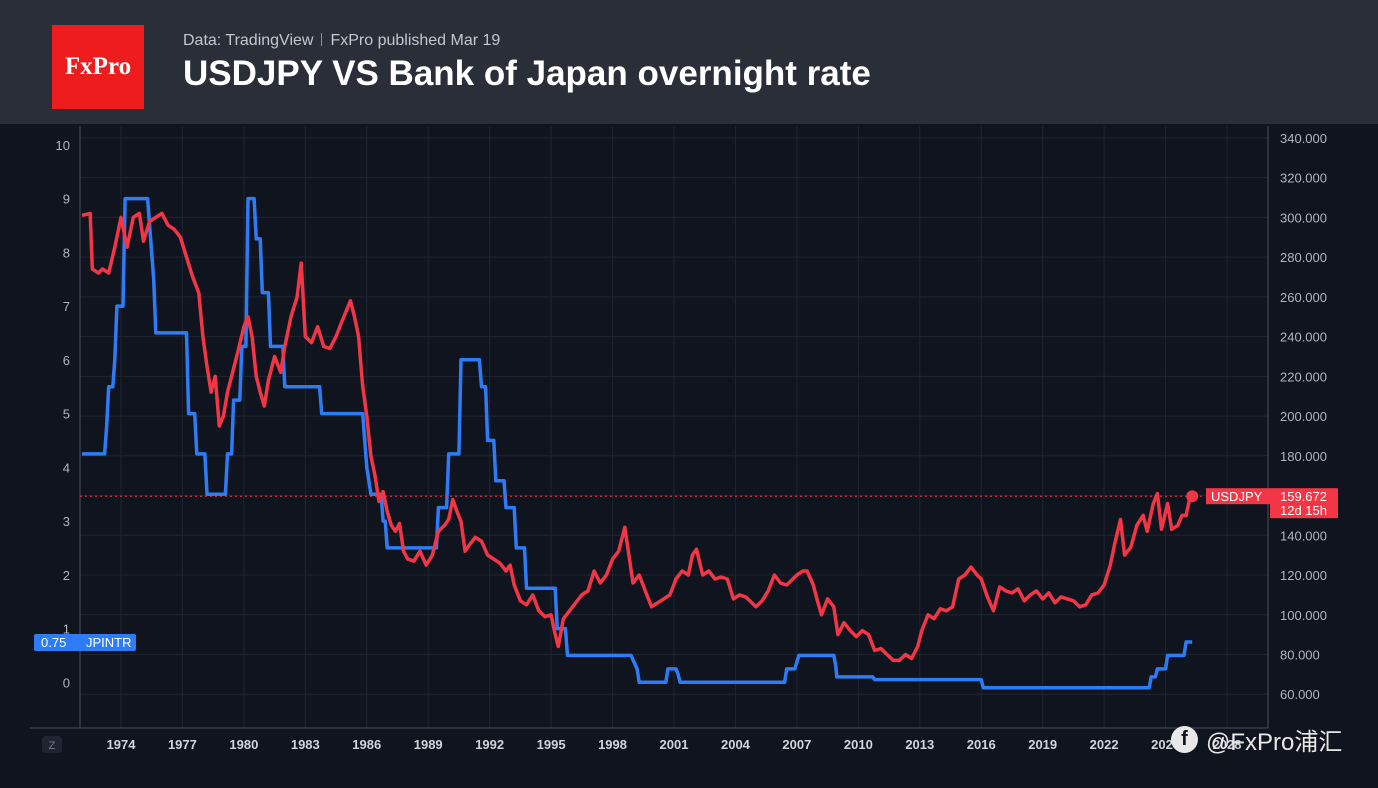 This screenshot has height=788, width=1378. What do you see at coordinates (1303, 416) in the screenshot?
I see `right-tick-label: 200.000` at bounding box center [1303, 416].